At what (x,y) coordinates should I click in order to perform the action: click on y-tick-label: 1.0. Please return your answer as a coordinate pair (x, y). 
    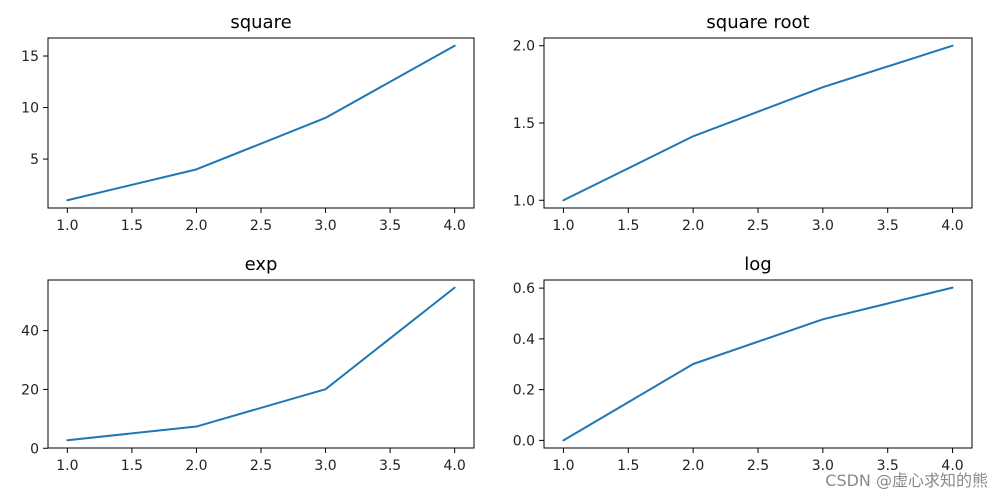
    Looking at the image, I should click on (524, 201).